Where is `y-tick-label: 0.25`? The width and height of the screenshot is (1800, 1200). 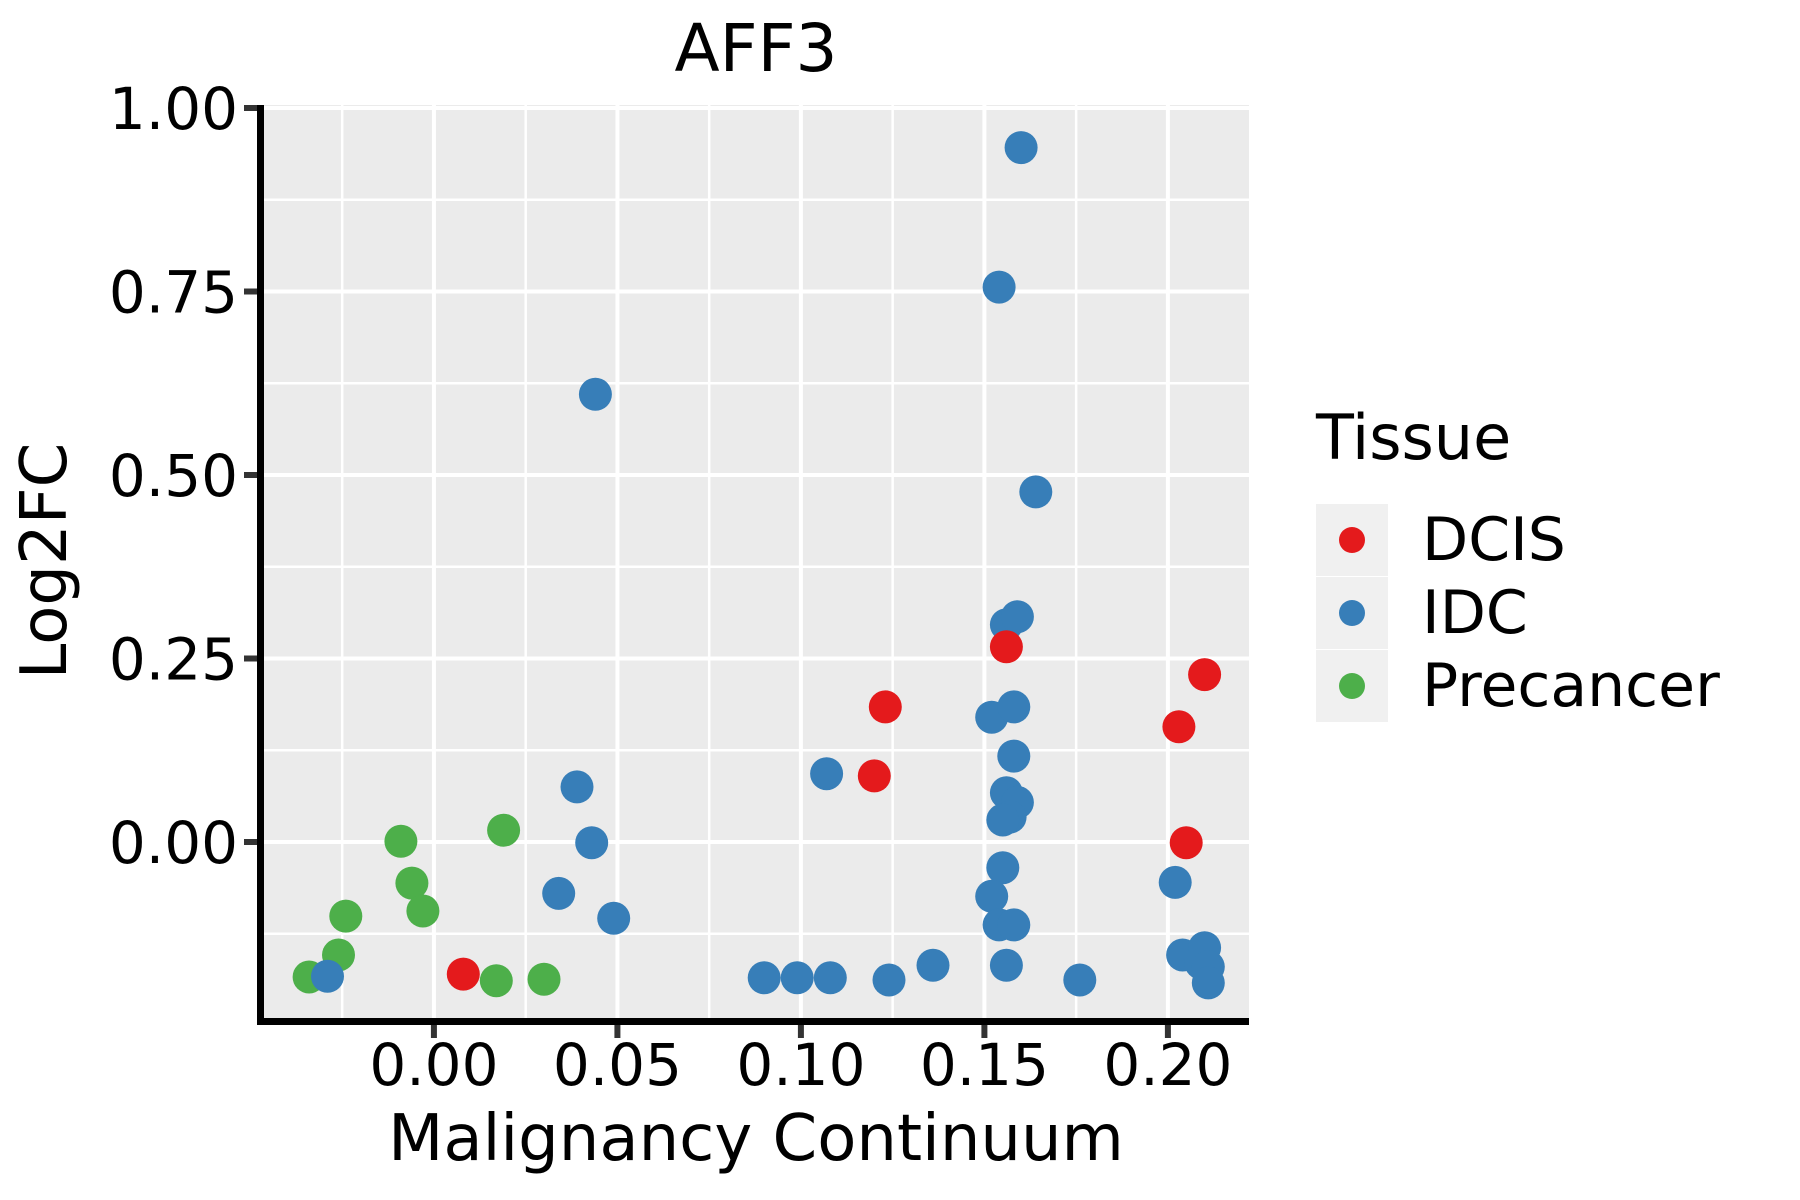 y-tick-label: 0.25 is located at coordinates (173, 659).